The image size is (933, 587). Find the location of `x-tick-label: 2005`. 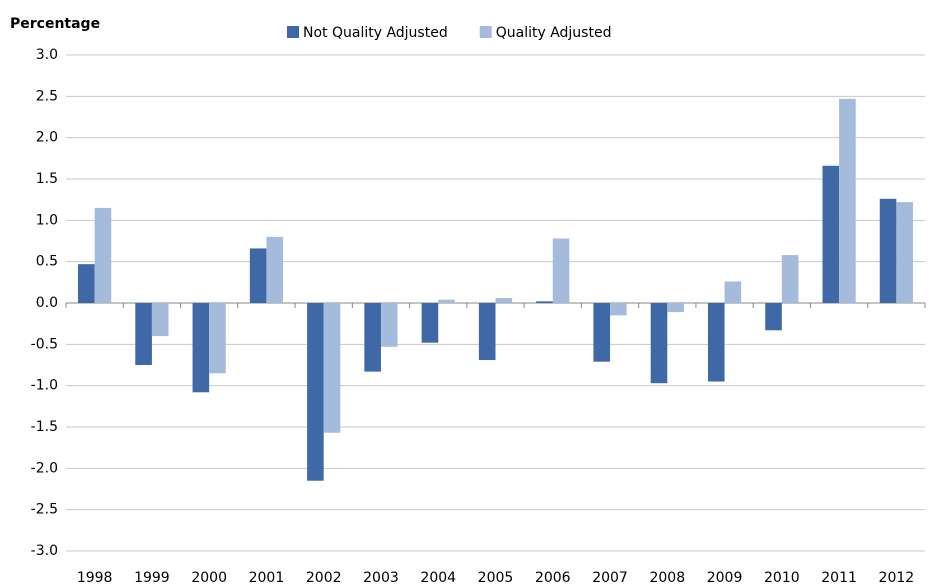

x-tick-label: 2005 is located at coordinates (496, 578).